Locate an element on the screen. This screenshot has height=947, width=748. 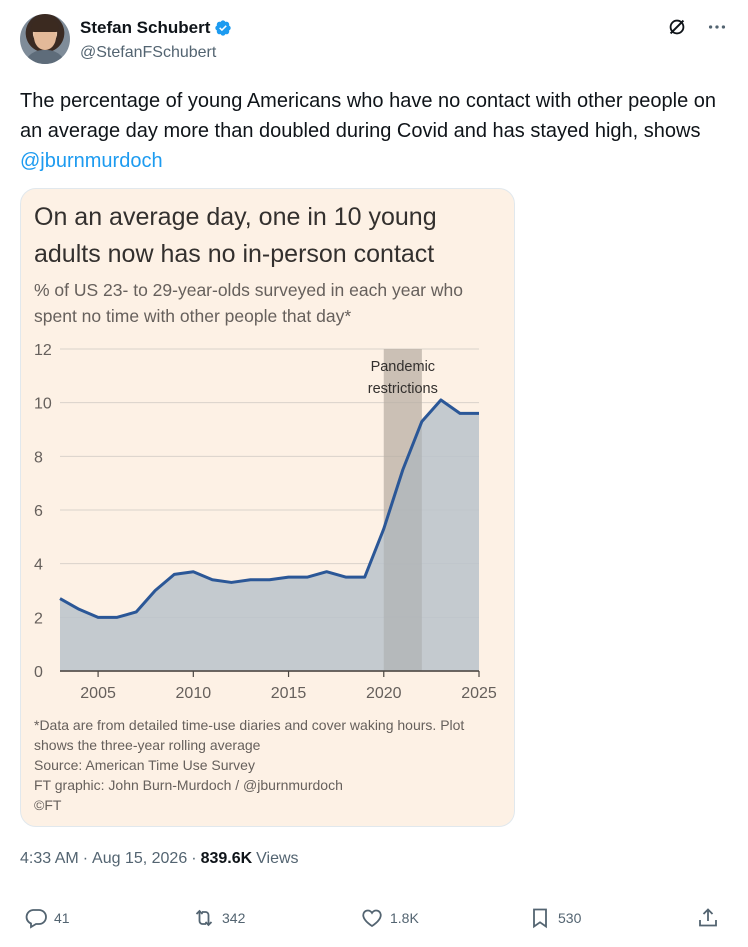
action-bar: 41 342 1.8K 530 is located at coordinates (374, 922).